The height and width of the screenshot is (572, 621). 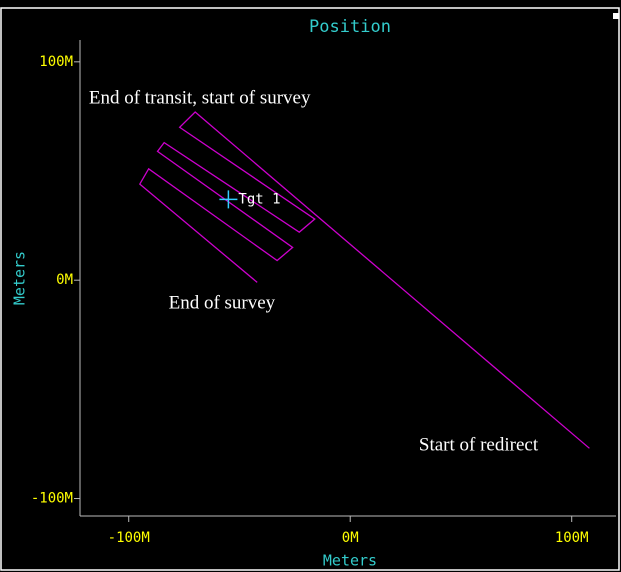 What do you see at coordinates (350, 27) in the screenshot?
I see `chart-title: Position` at bounding box center [350, 27].